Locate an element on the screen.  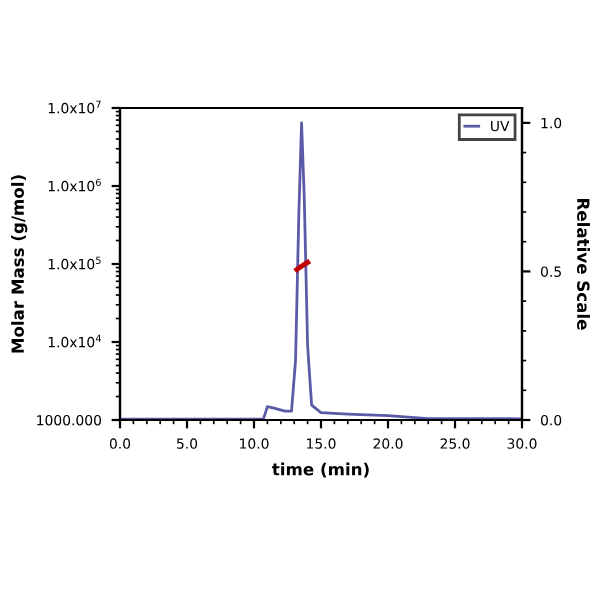
x-axis-title: time (min) is located at coordinates (320, 470).